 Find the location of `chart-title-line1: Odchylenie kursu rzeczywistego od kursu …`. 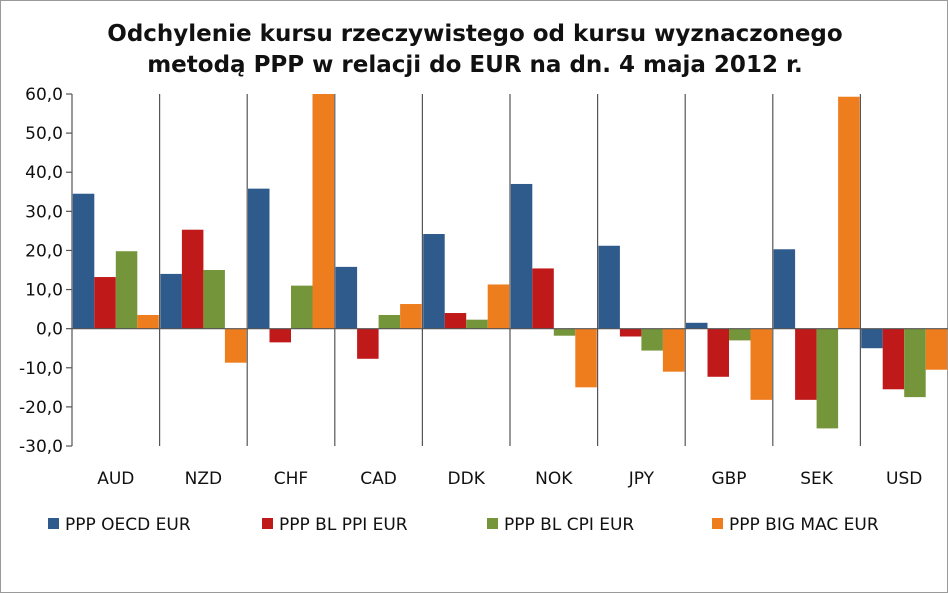

chart-title-line1: Odchylenie kursu rzeczywistego od kursu … is located at coordinates (475, 34).